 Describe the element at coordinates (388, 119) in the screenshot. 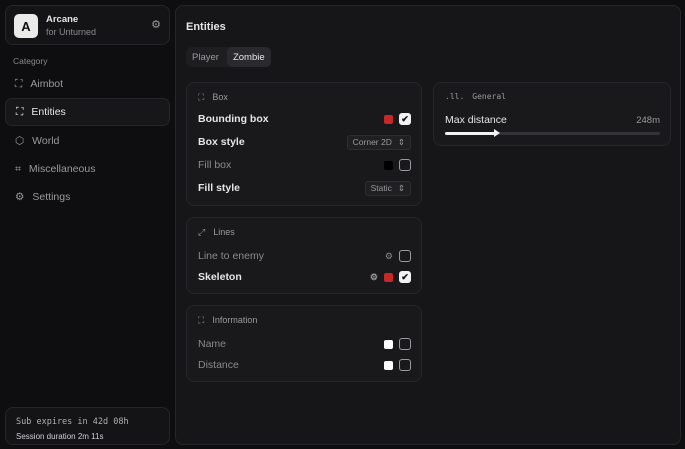

I see `bounding-color-swatch` at that location.